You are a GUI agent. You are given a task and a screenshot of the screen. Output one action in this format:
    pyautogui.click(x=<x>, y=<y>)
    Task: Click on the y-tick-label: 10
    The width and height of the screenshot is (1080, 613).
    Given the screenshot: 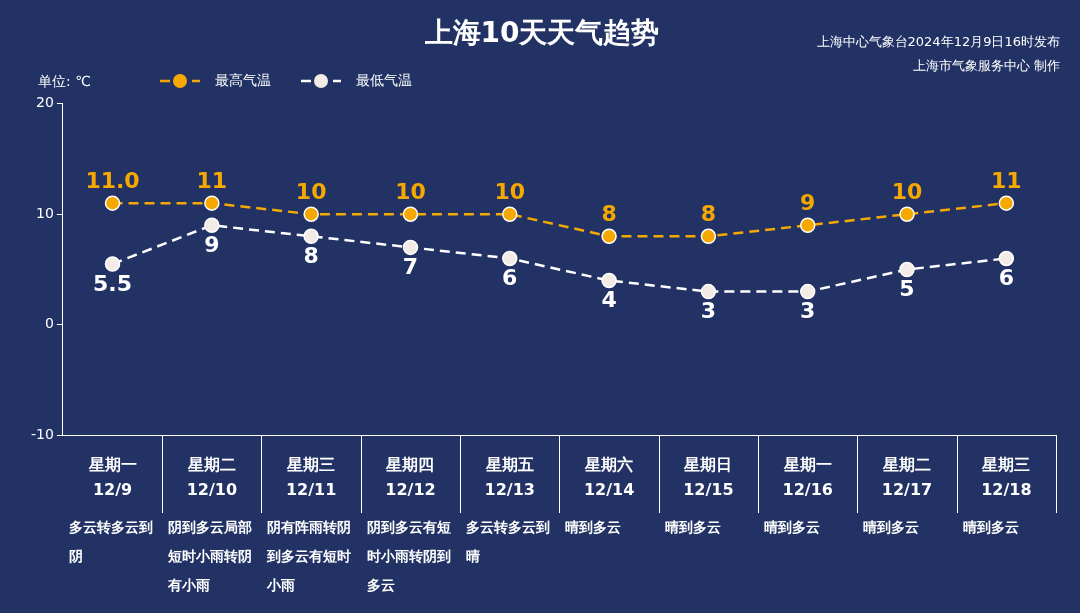 What is the action you would take?
    pyautogui.click(x=45, y=212)
    